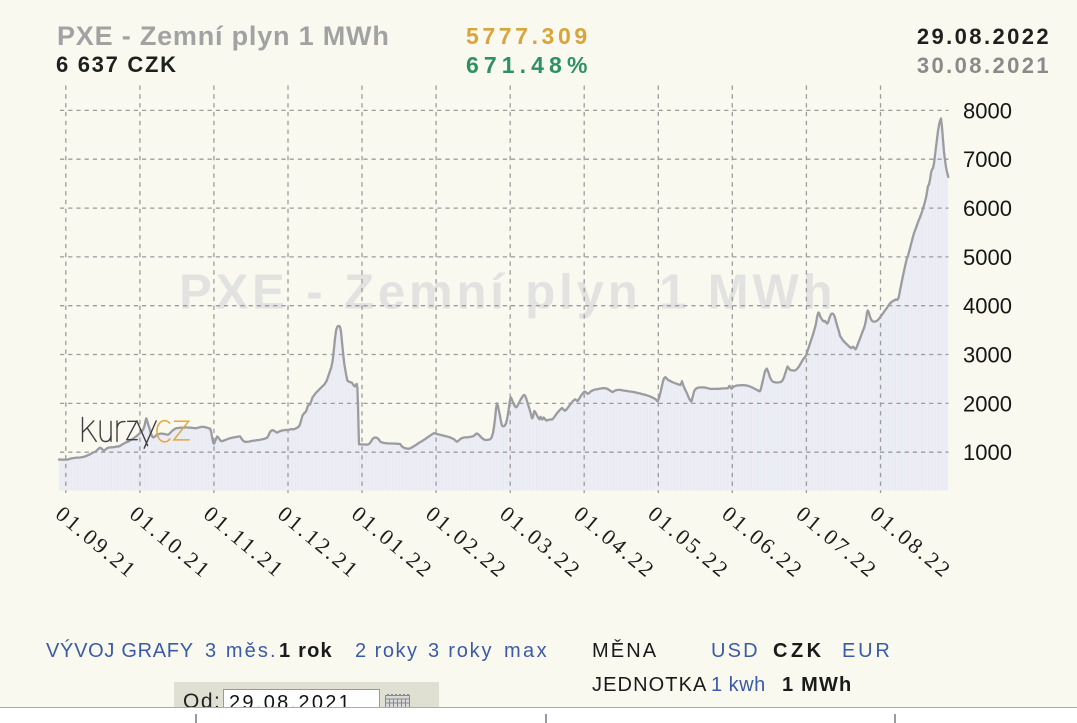  I want to click on svg-text: 01.02.22, so click(467, 542).